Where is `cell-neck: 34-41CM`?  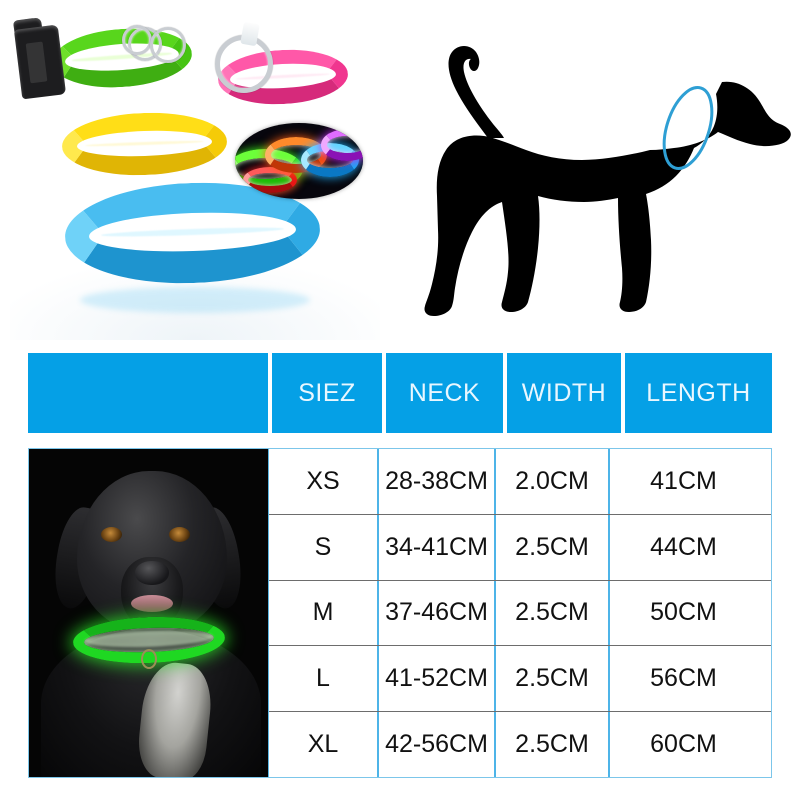
cell-neck: 34-41CM is located at coordinates (437, 547).